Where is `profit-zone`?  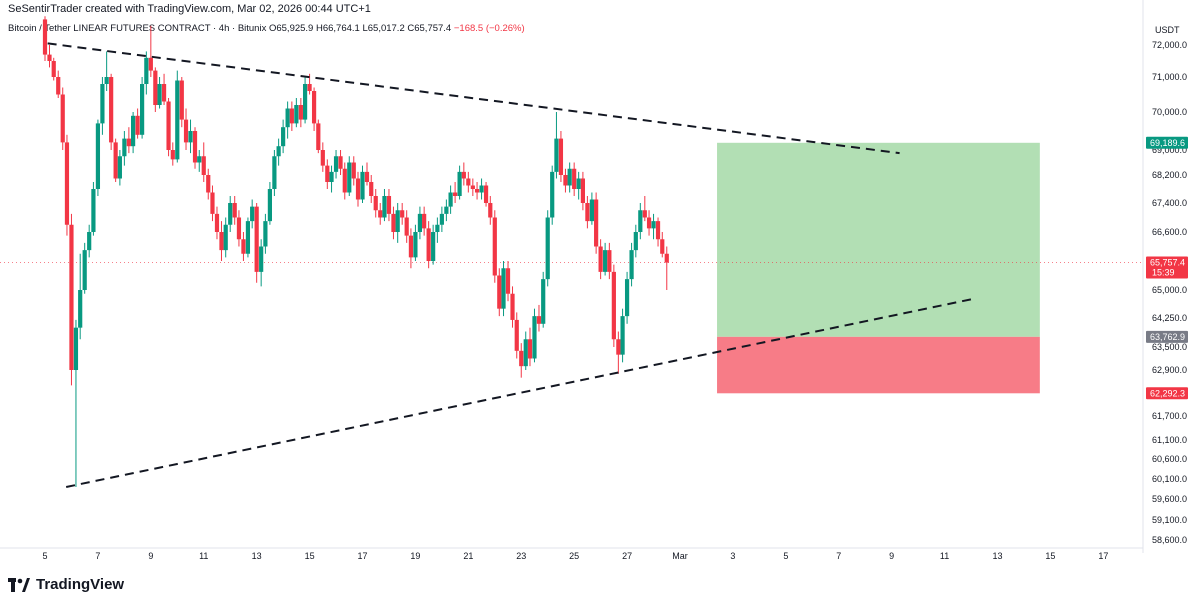
profit-zone is located at coordinates (878, 239).